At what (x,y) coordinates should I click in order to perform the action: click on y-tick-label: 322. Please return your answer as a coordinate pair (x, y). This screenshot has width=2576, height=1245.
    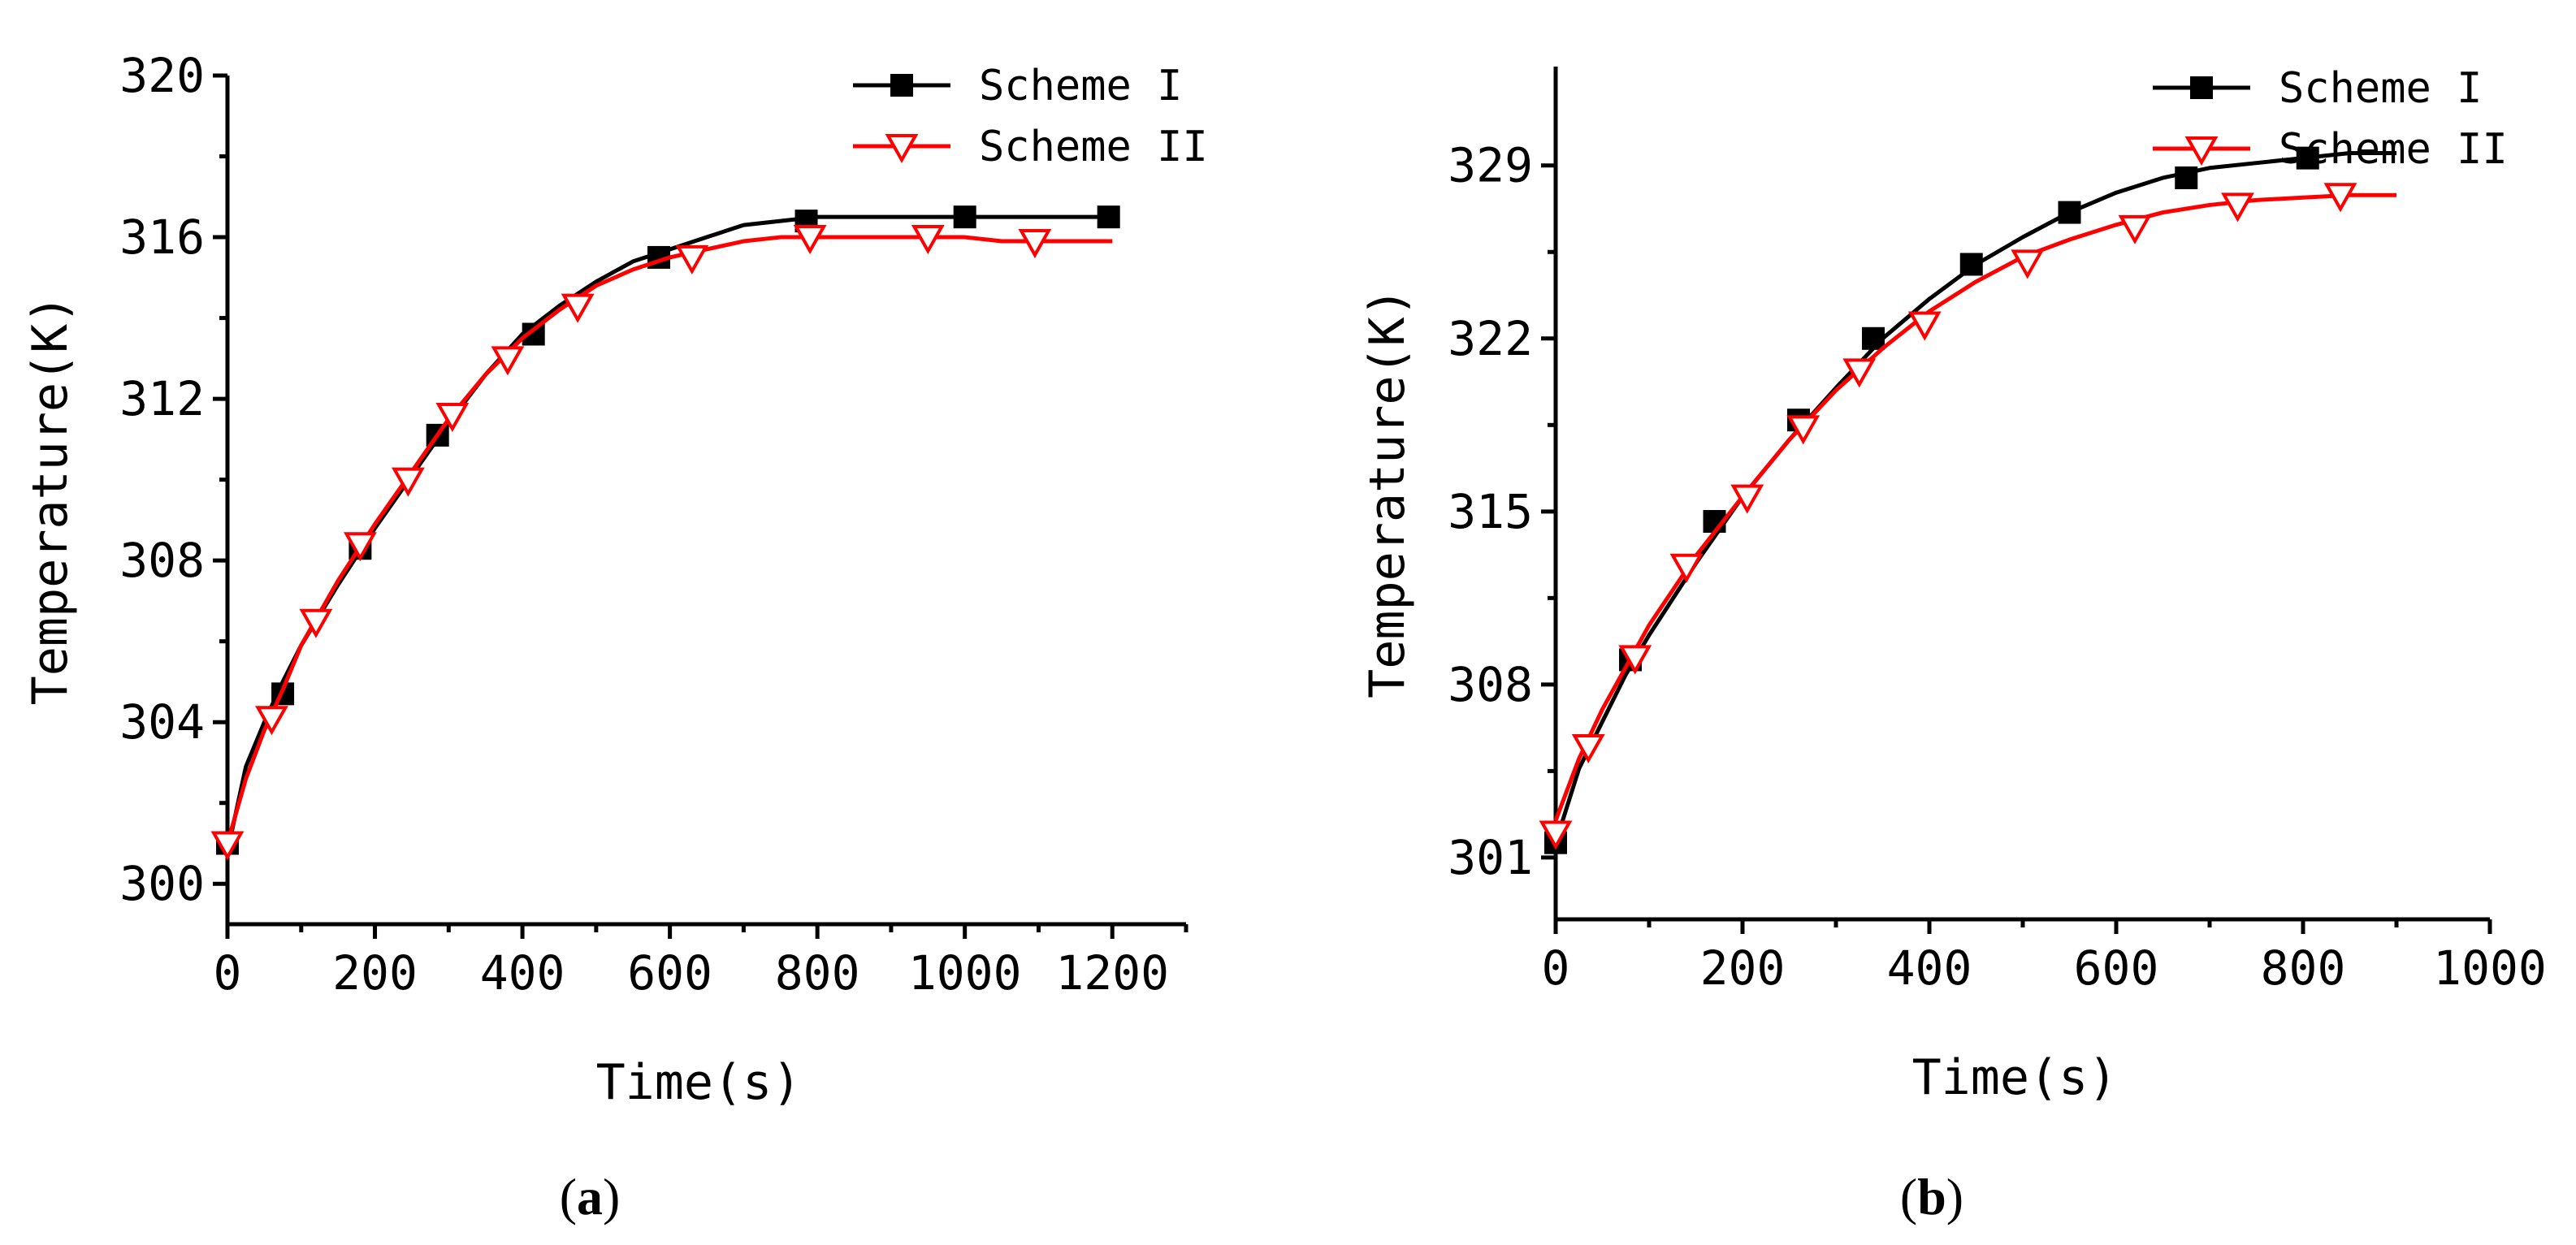
    Looking at the image, I should click on (1490, 338).